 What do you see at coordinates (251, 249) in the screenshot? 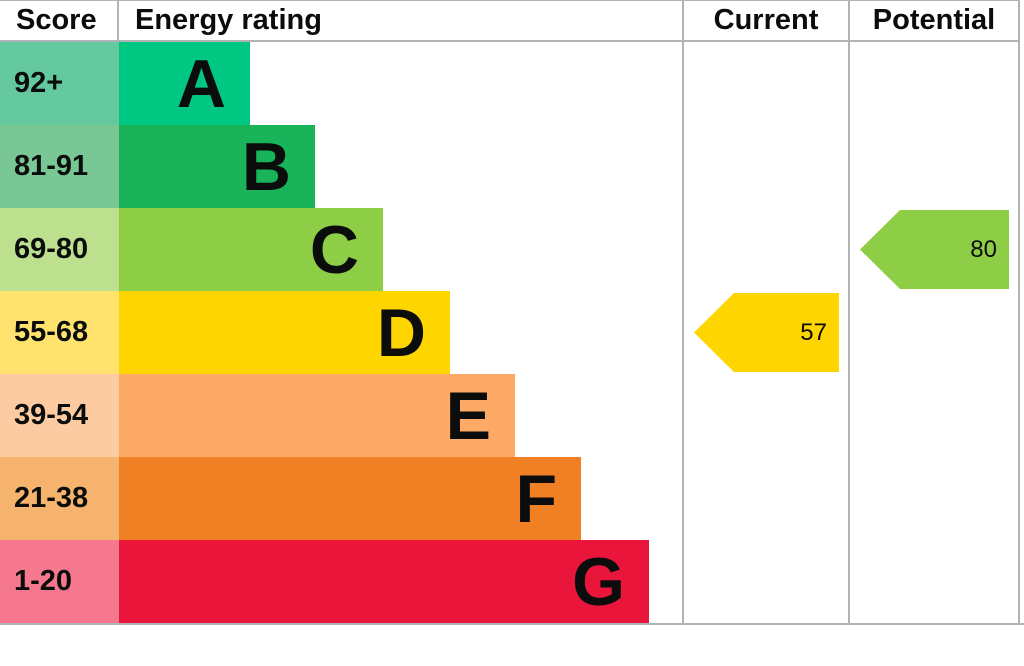
I see `band-bar-c: C` at bounding box center [251, 249].